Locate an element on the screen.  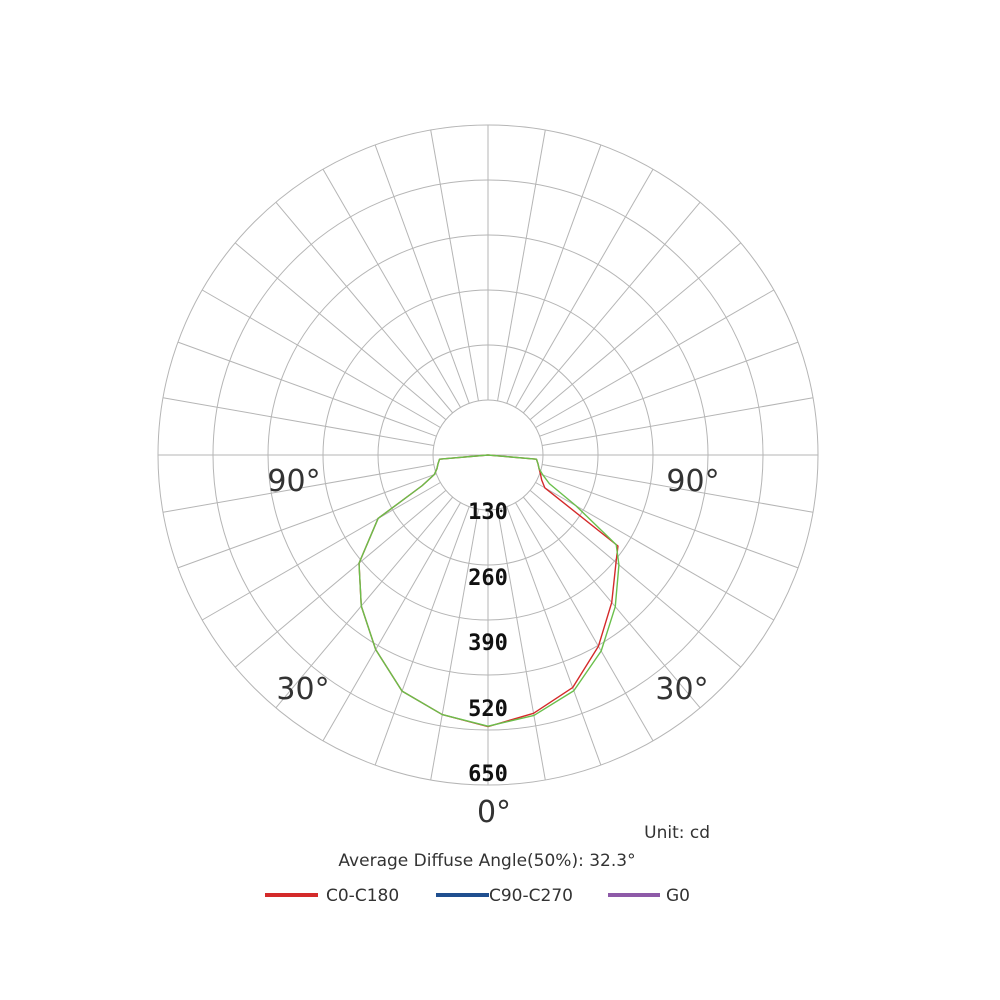
ring-label-260: 260 is located at coordinates (488, 578).